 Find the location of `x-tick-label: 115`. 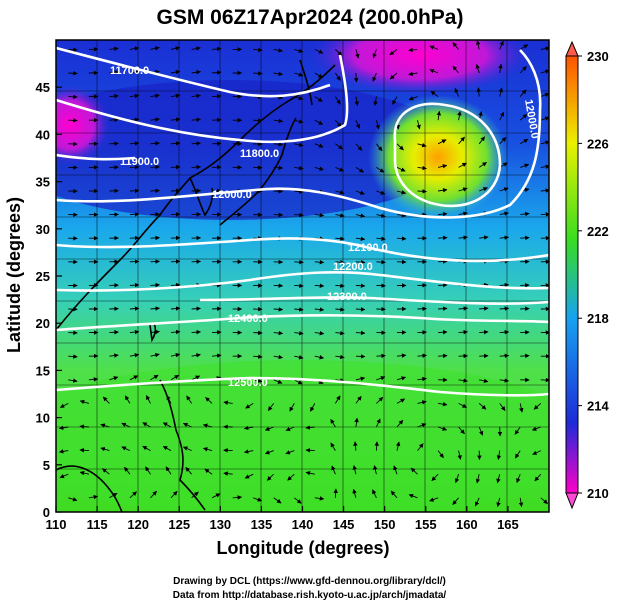

x-tick-label: 115 is located at coordinates (97, 524).